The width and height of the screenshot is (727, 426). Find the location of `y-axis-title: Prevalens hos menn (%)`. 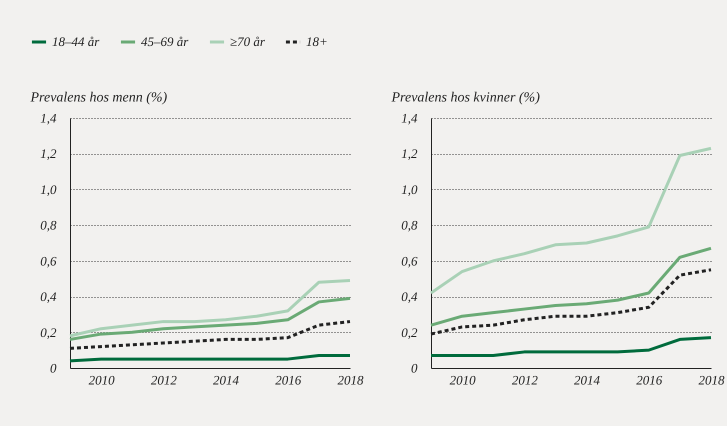

y-axis-title: Prevalens hos menn (%) is located at coordinates (99, 98).